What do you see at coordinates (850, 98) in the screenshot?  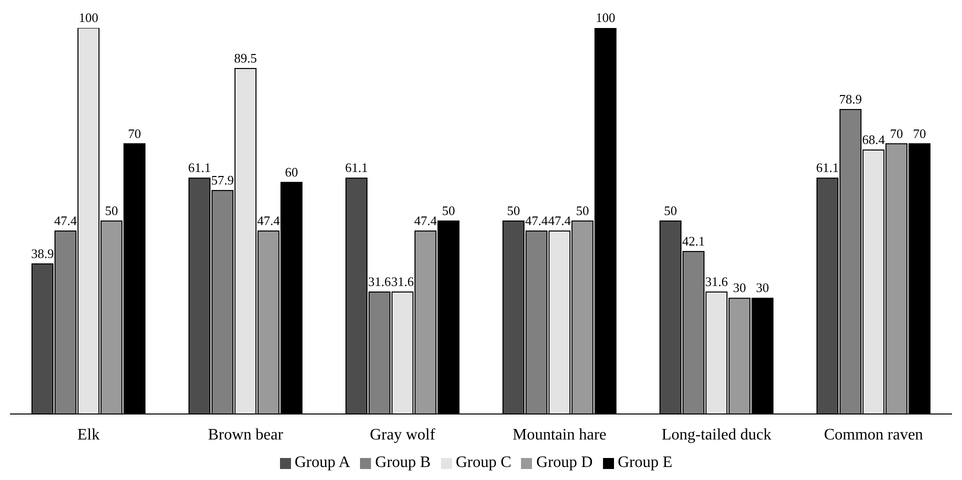 I see `data-label: 78.9` at bounding box center [850, 98].